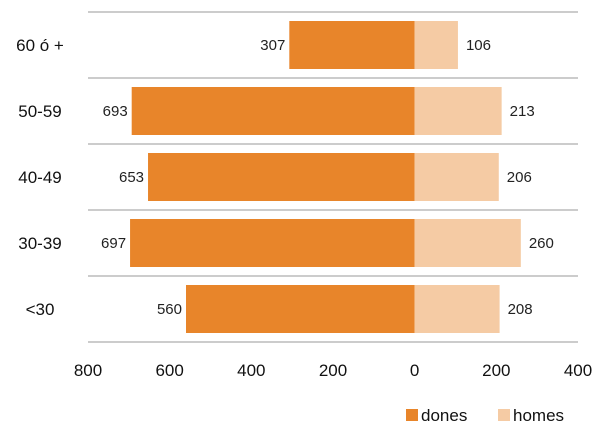 This screenshot has width=597, height=428. I want to click on data-label-homes: 213, so click(522, 111).